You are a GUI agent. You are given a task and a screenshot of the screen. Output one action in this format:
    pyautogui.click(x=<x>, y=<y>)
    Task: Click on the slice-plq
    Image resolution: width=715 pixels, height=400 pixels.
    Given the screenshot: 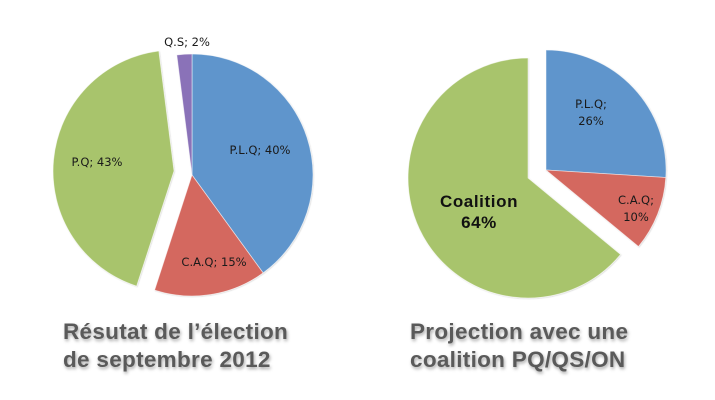 What is the action you would take?
    pyautogui.click(x=252, y=163)
    